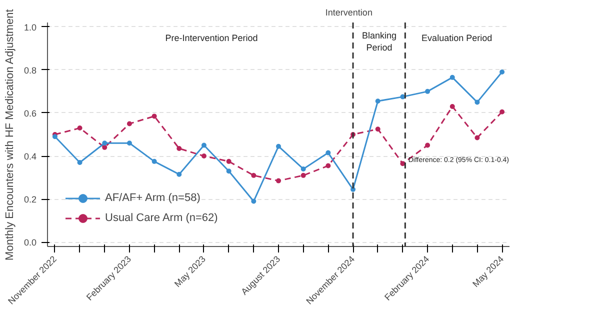 This screenshot has height=331, width=600. Describe the element at coordinates (211, 38) in the screenshot. I see `annotation: Pre-Intervention Period` at that location.